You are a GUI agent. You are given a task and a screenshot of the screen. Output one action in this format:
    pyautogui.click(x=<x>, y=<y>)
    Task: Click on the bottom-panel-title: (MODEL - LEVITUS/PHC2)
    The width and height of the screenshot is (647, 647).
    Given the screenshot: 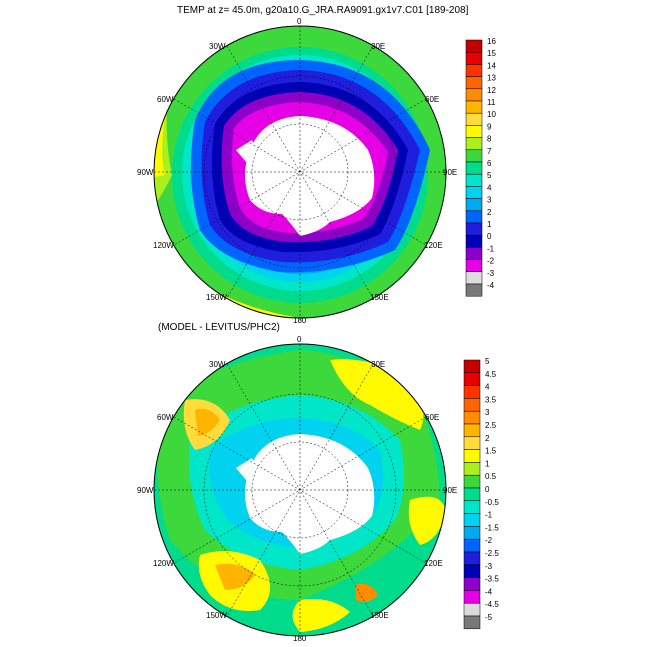 What is the action you would take?
    pyautogui.click(x=219, y=327)
    